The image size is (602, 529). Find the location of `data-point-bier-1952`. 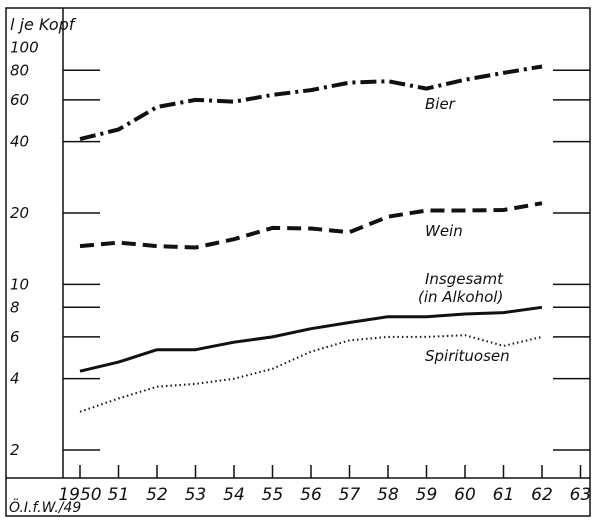

data-point-bier-1952 is located at coordinates (157, 107).